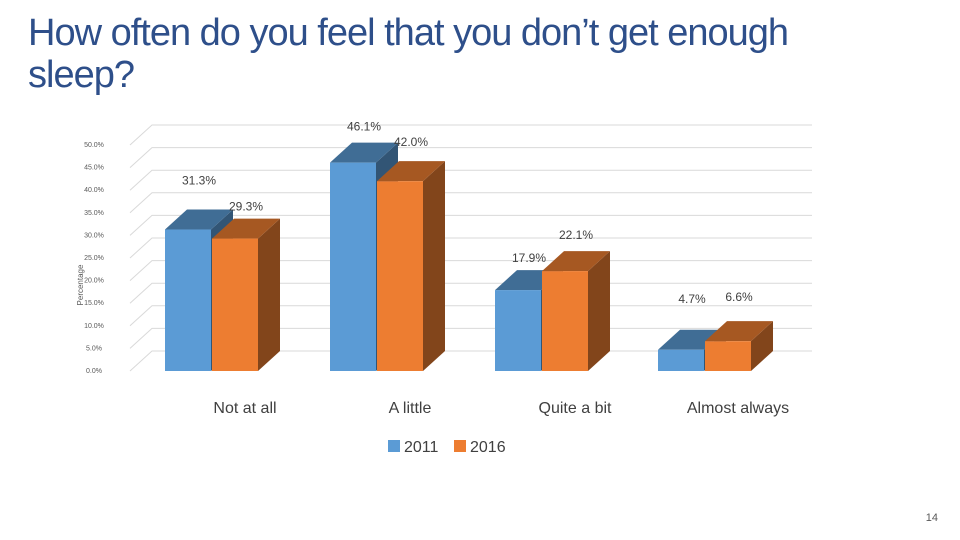 This screenshot has height=540, width=960. What do you see at coordinates (80, 284) in the screenshot?
I see `y-axis-title: Percentage` at bounding box center [80, 284].